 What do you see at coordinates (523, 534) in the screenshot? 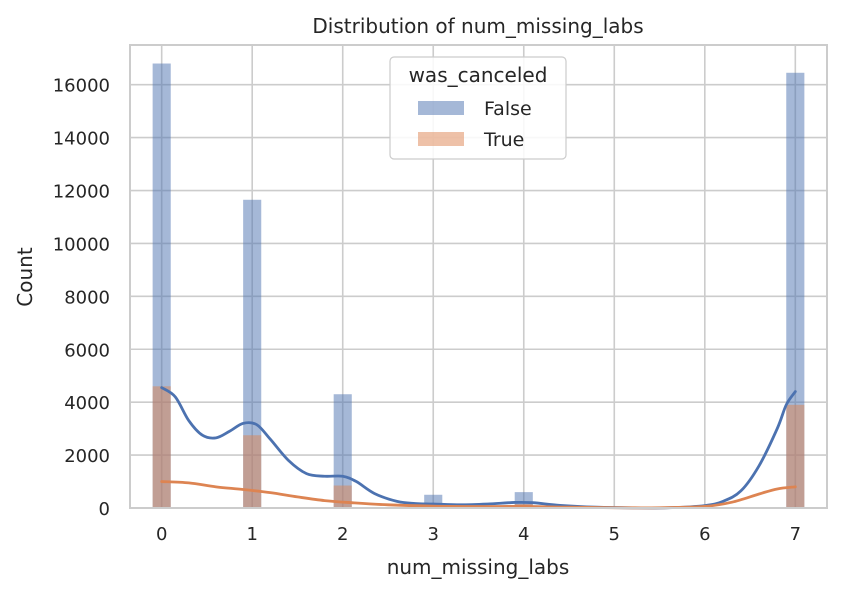
I see `x-tick-label: 4` at bounding box center [523, 534].